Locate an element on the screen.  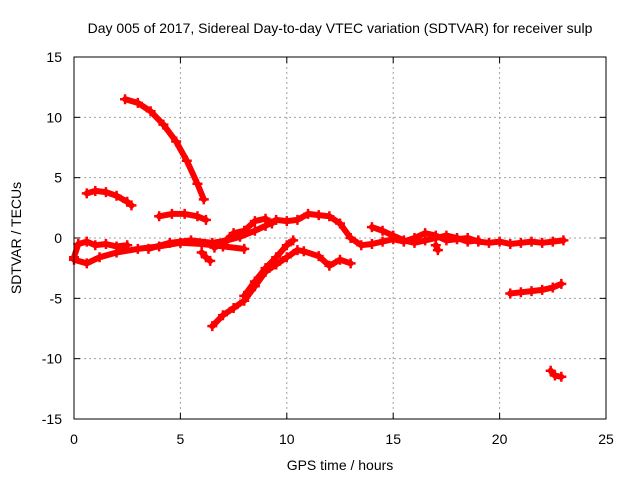
y-tick-label: -15 is located at coordinates (52, 419).